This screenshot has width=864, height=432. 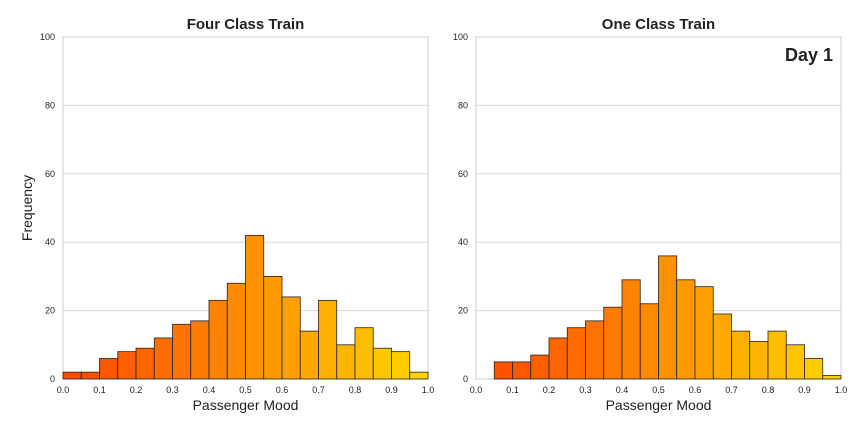 What do you see at coordinates (246, 24) in the screenshot?
I see `chart-title: Four Class Train` at bounding box center [246, 24].